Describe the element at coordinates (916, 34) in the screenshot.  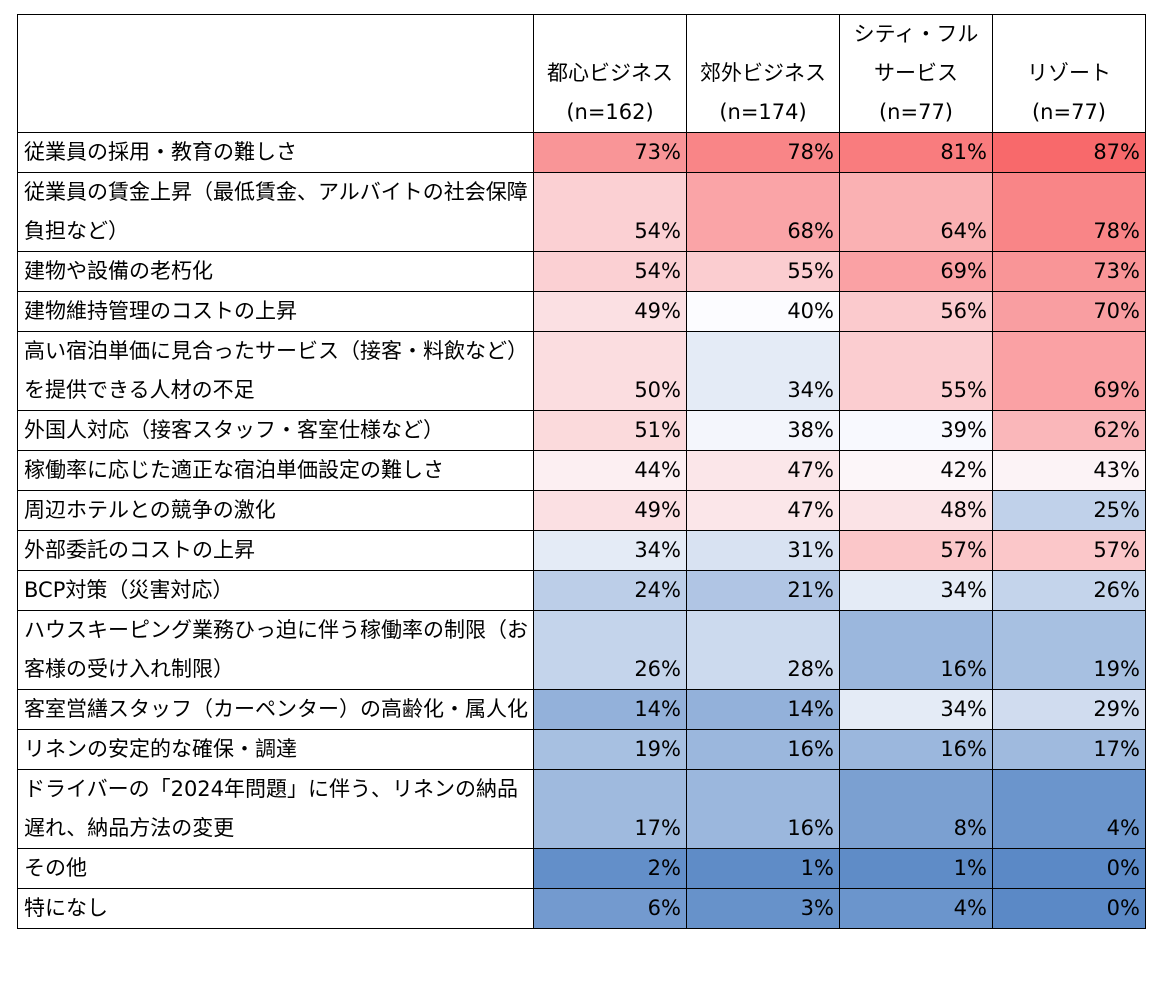
I see `column-header-line: シティ・フル` at that location.